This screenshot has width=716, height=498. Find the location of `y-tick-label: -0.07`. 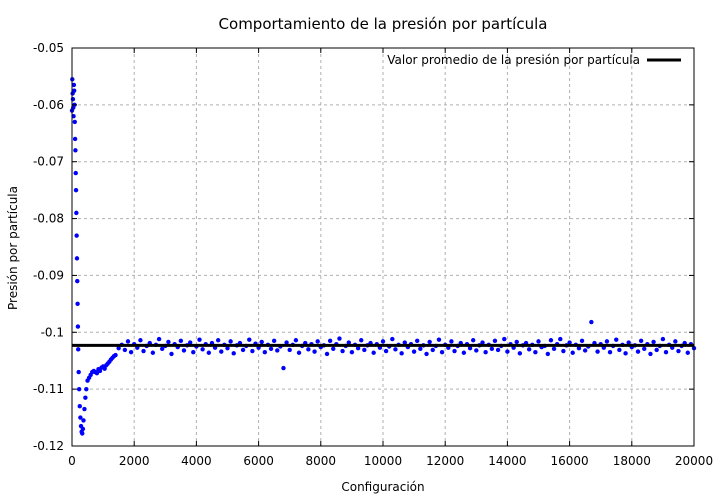

y-tick-label: -0.07 is located at coordinates (48, 162).